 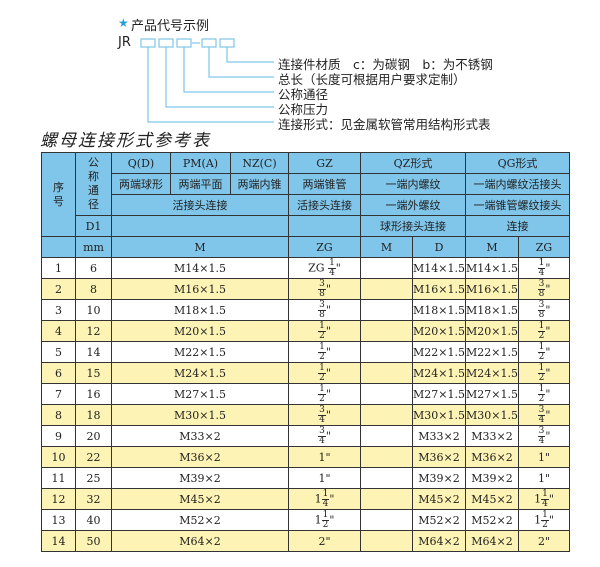 I want to click on cell-no: 6, so click(x=58, y=373).